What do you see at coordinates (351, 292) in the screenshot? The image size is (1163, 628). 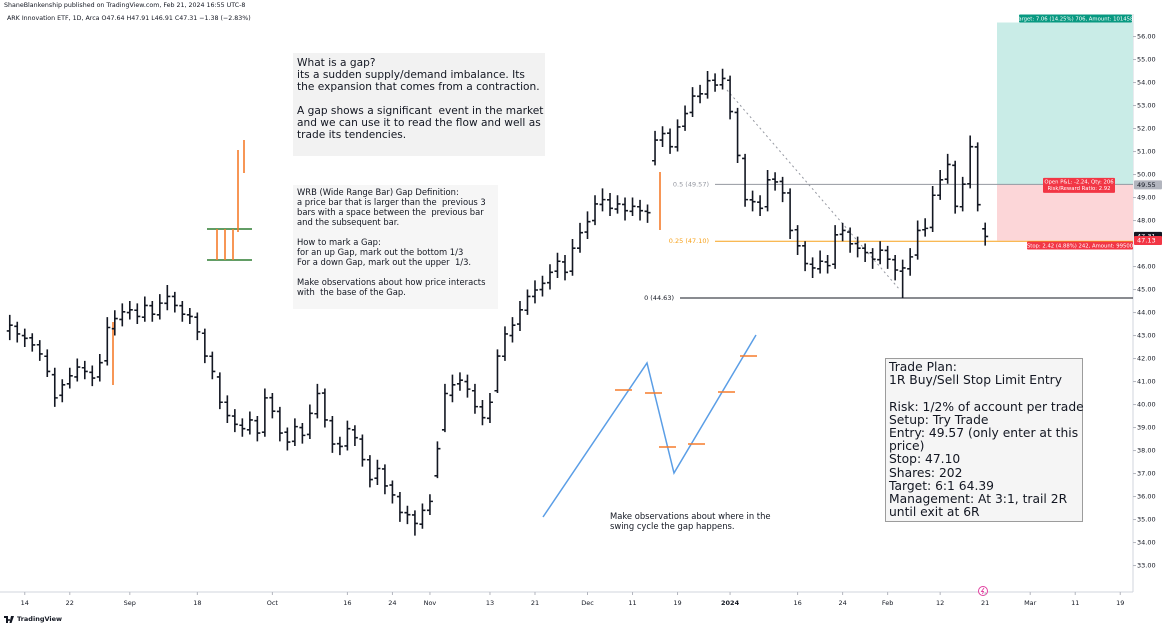 I see `note-line: with the base of the Gap.` at bounding box center [351, 292].